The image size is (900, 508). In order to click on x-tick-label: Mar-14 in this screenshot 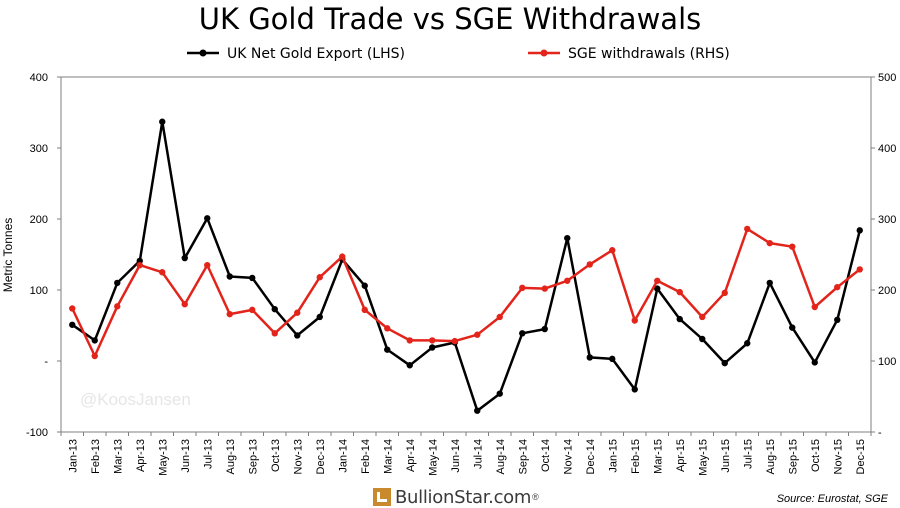, I will do `click(388, 456)`.